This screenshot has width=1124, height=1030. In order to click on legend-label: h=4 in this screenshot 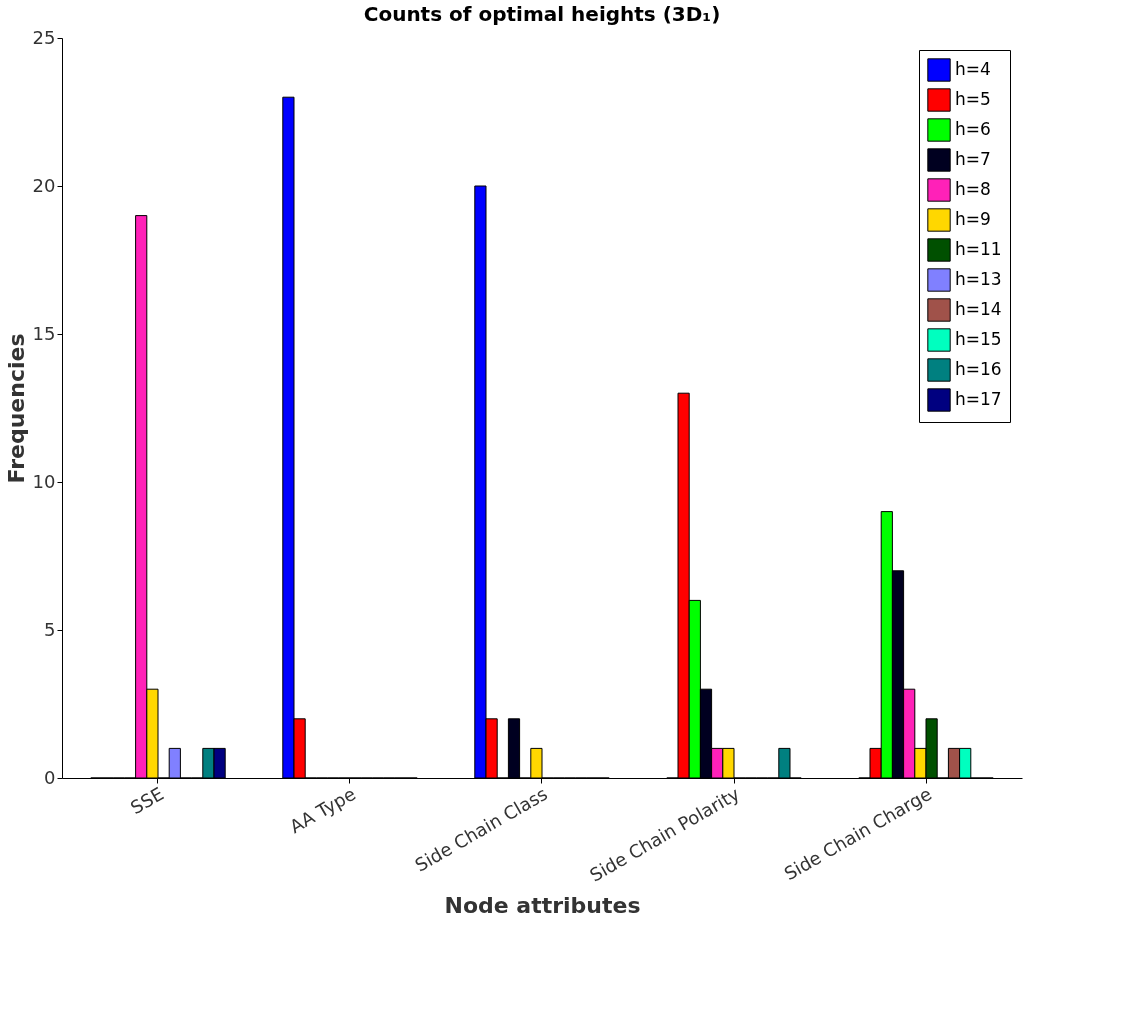, I will do `click(973, 69)`.